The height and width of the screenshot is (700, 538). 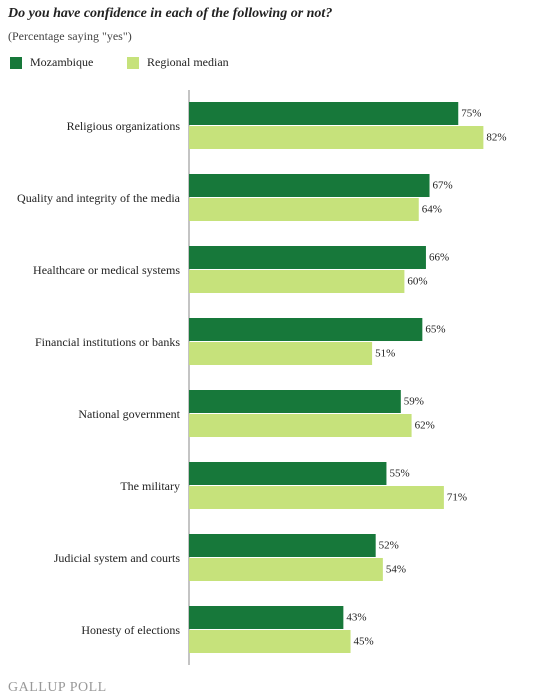 What do you see at coordinates (106, 270) in the screenshot?
I see `category-label: Healthcare or medical systems` at bounding box center [106, 270].